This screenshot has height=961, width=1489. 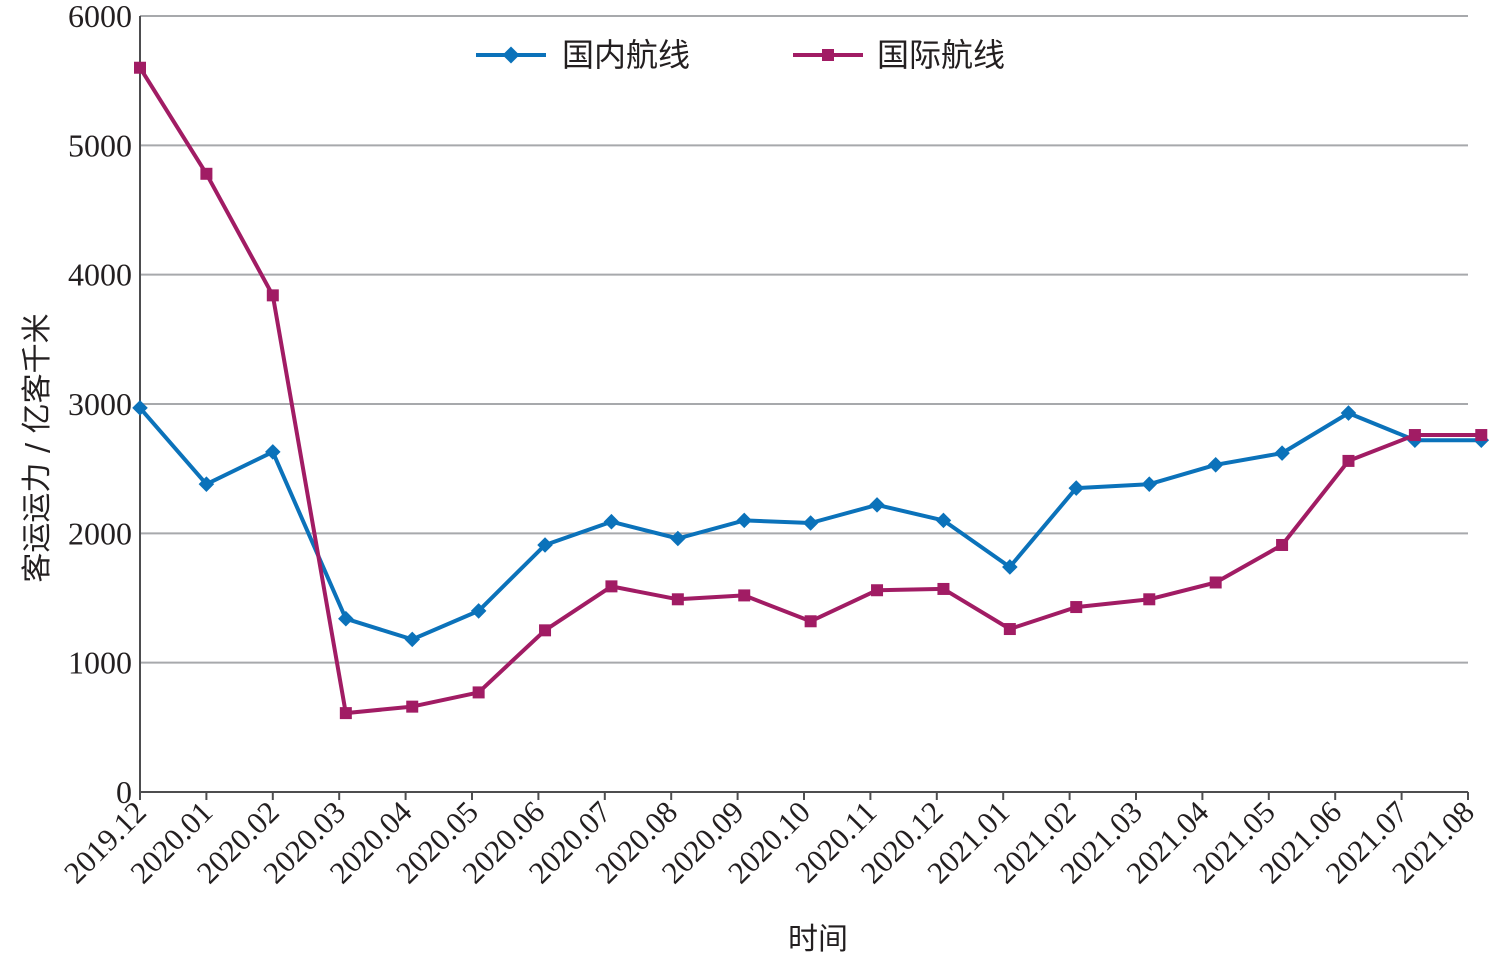 What do you see at coordinates (740, 55) in the screenshot?
I see `legend: 国内航线 国际航线` at bounding box center [740, 55].